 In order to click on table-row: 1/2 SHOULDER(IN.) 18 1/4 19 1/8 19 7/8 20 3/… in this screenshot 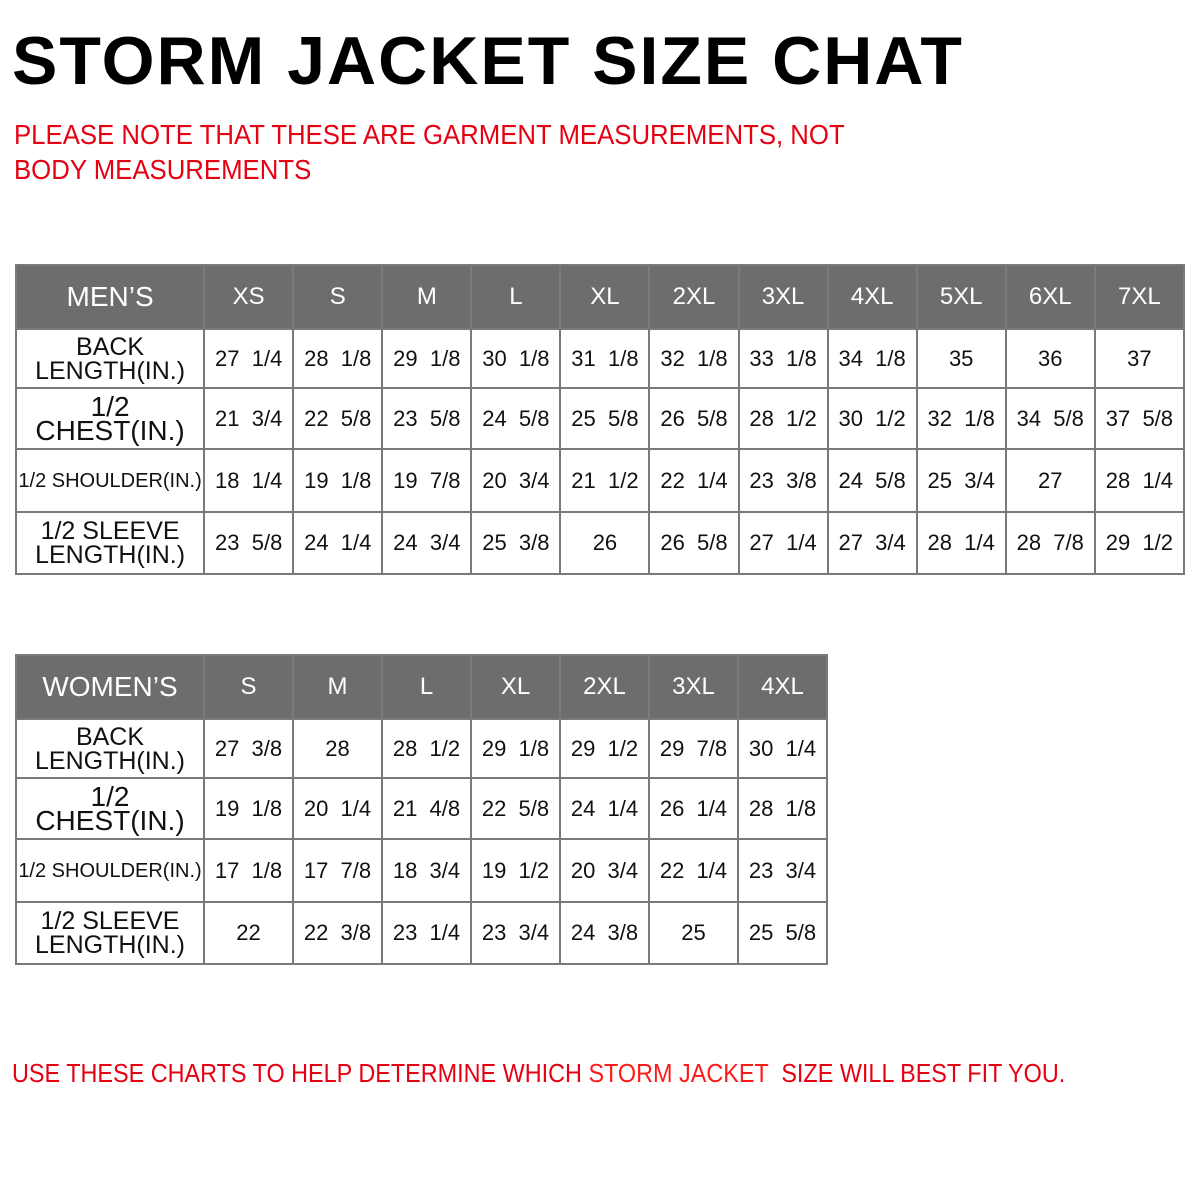, I will do `click(600, 480)`.